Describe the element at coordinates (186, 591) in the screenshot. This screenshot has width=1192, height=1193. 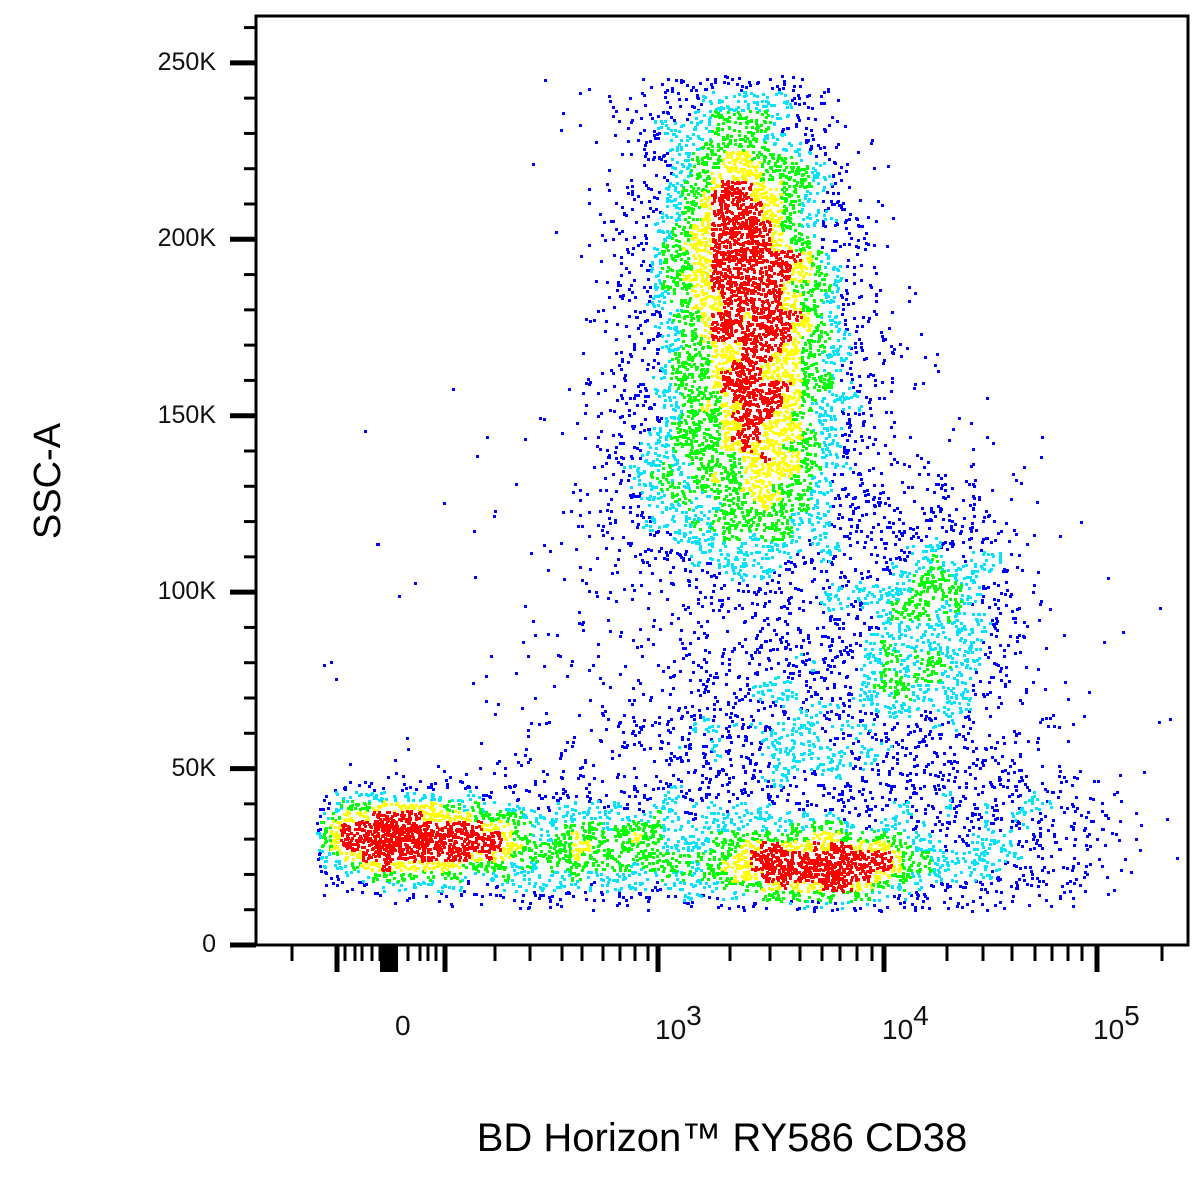
I see `y-tick-label: 100K` at that location.